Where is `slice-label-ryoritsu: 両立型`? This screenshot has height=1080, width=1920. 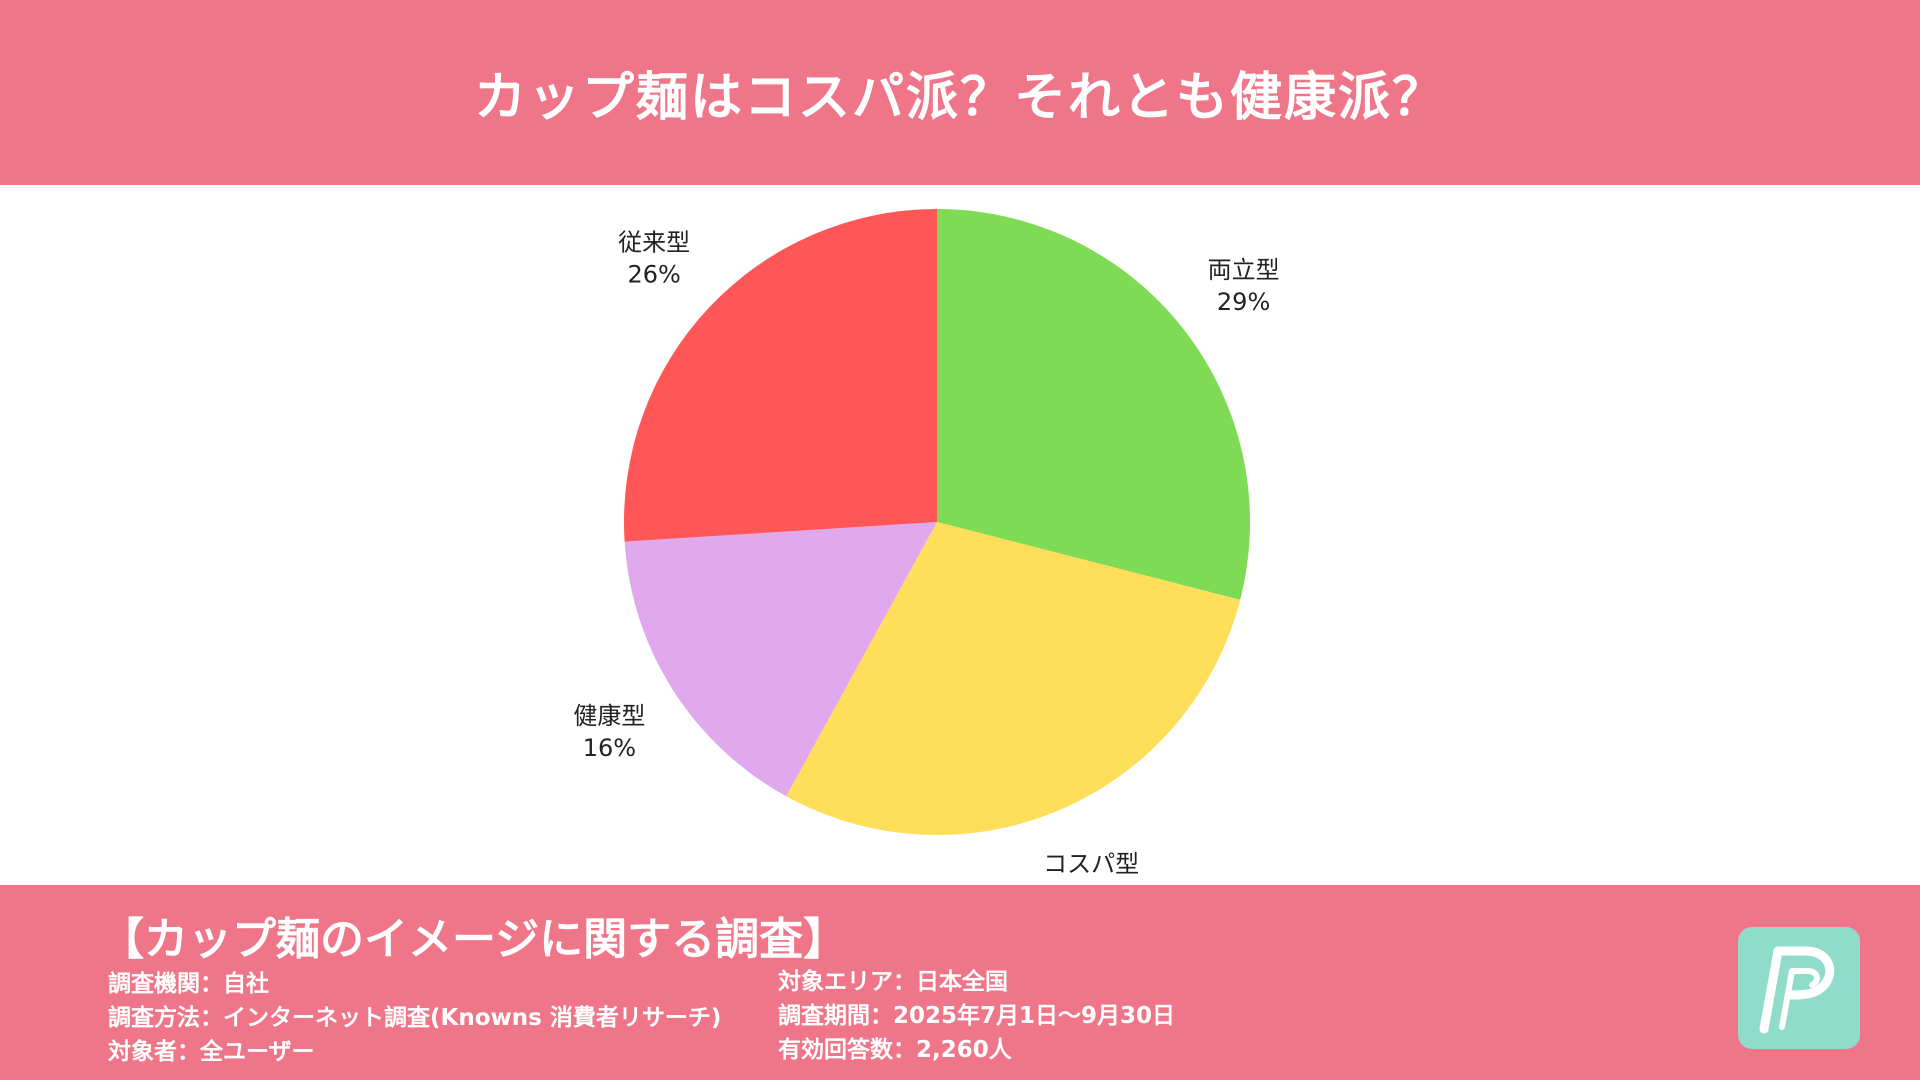 slice-label-ryoritsu: 両立型 is located at coordinates (1244, 270).